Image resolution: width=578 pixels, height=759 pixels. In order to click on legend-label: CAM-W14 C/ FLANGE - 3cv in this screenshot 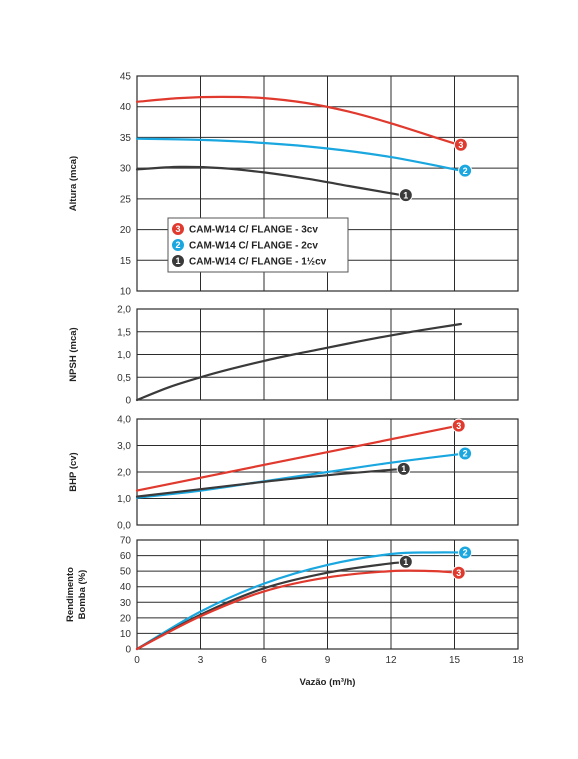, I will do `click(253, 230)`.